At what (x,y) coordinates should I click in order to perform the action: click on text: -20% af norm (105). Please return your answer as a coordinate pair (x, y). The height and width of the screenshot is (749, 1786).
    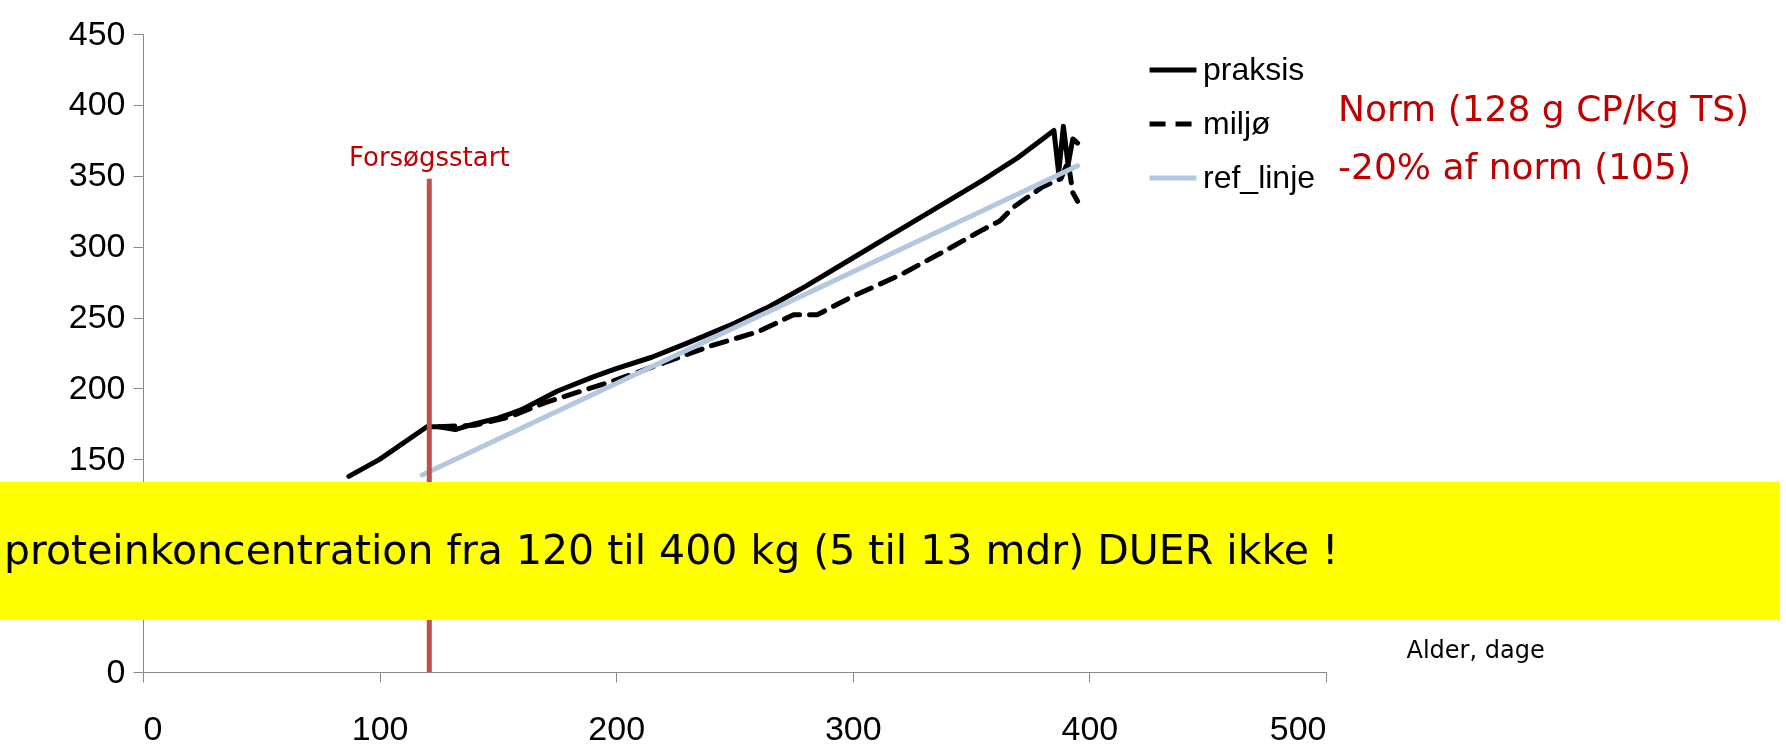
    Looking at the image, I should click on (1514, 166).